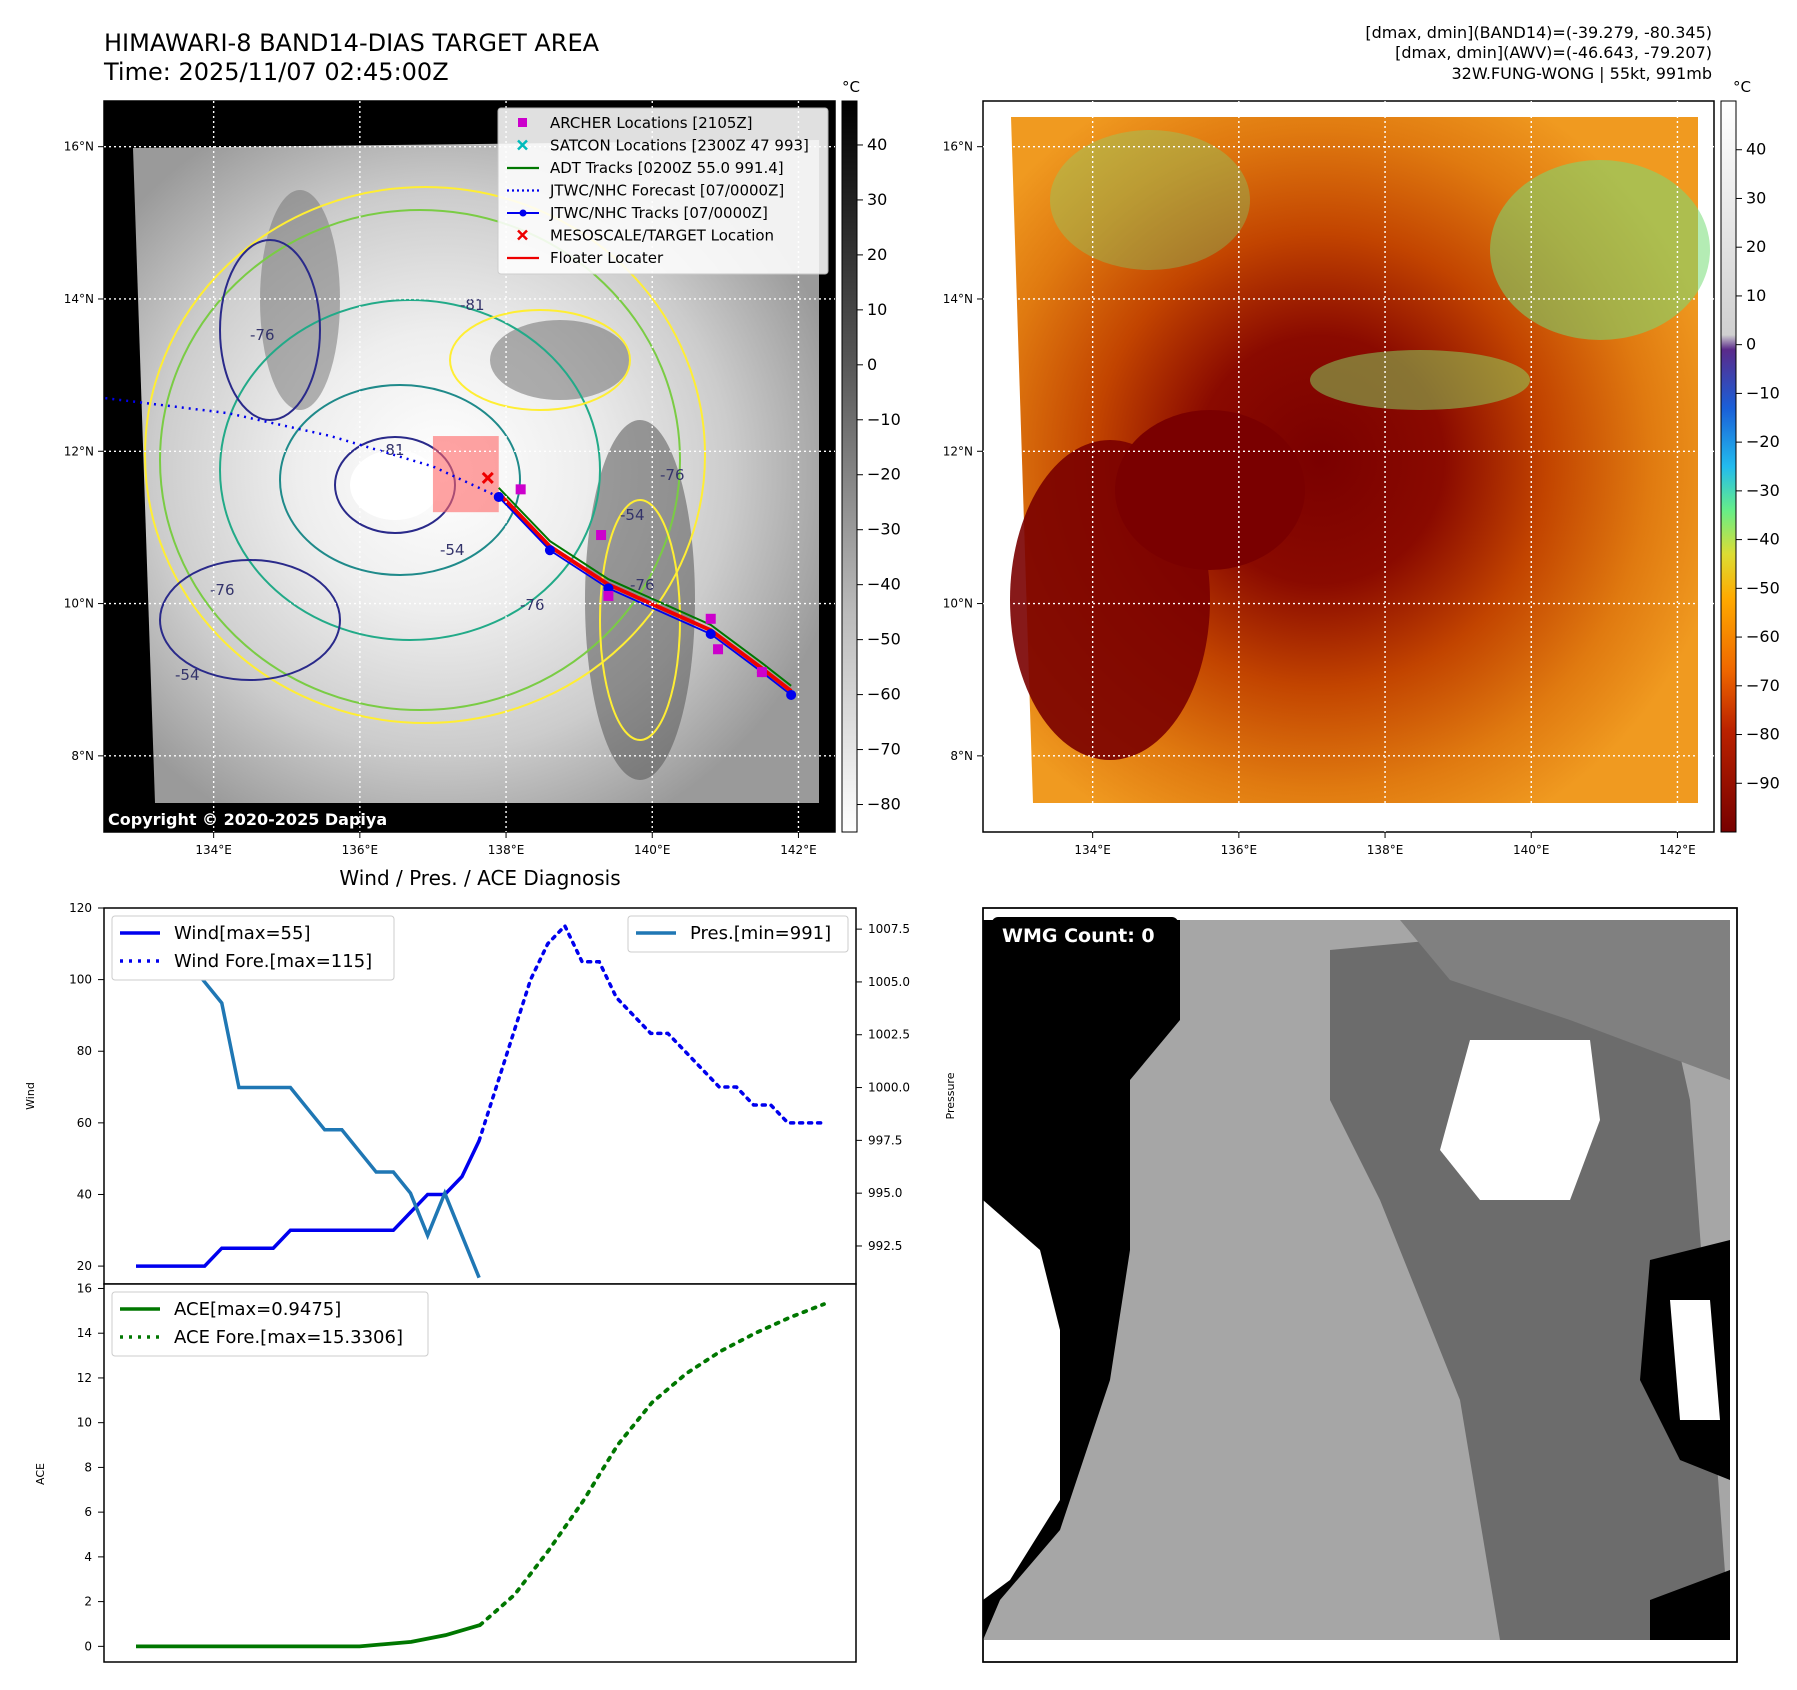  Describe the element at coordinates (884, 804) in the screenshot. I see `colorbar-tick-label: −80` at that location.